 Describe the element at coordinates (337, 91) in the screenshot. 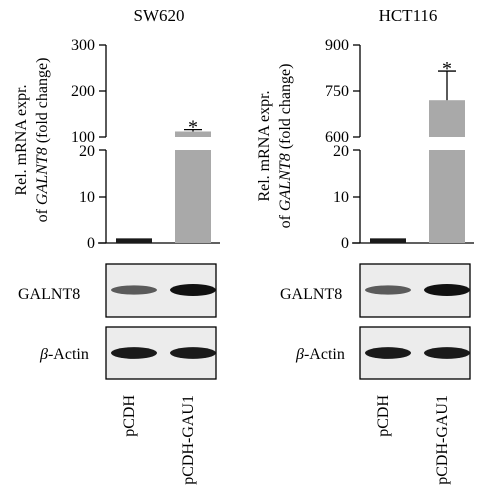

I see `y-tick-label: 750` at that location.